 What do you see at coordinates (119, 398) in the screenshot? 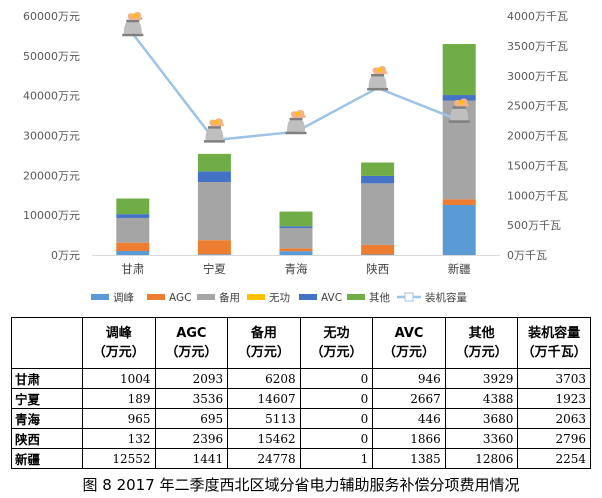
I see `table-cell: 189` at bounding box center [119, 398].